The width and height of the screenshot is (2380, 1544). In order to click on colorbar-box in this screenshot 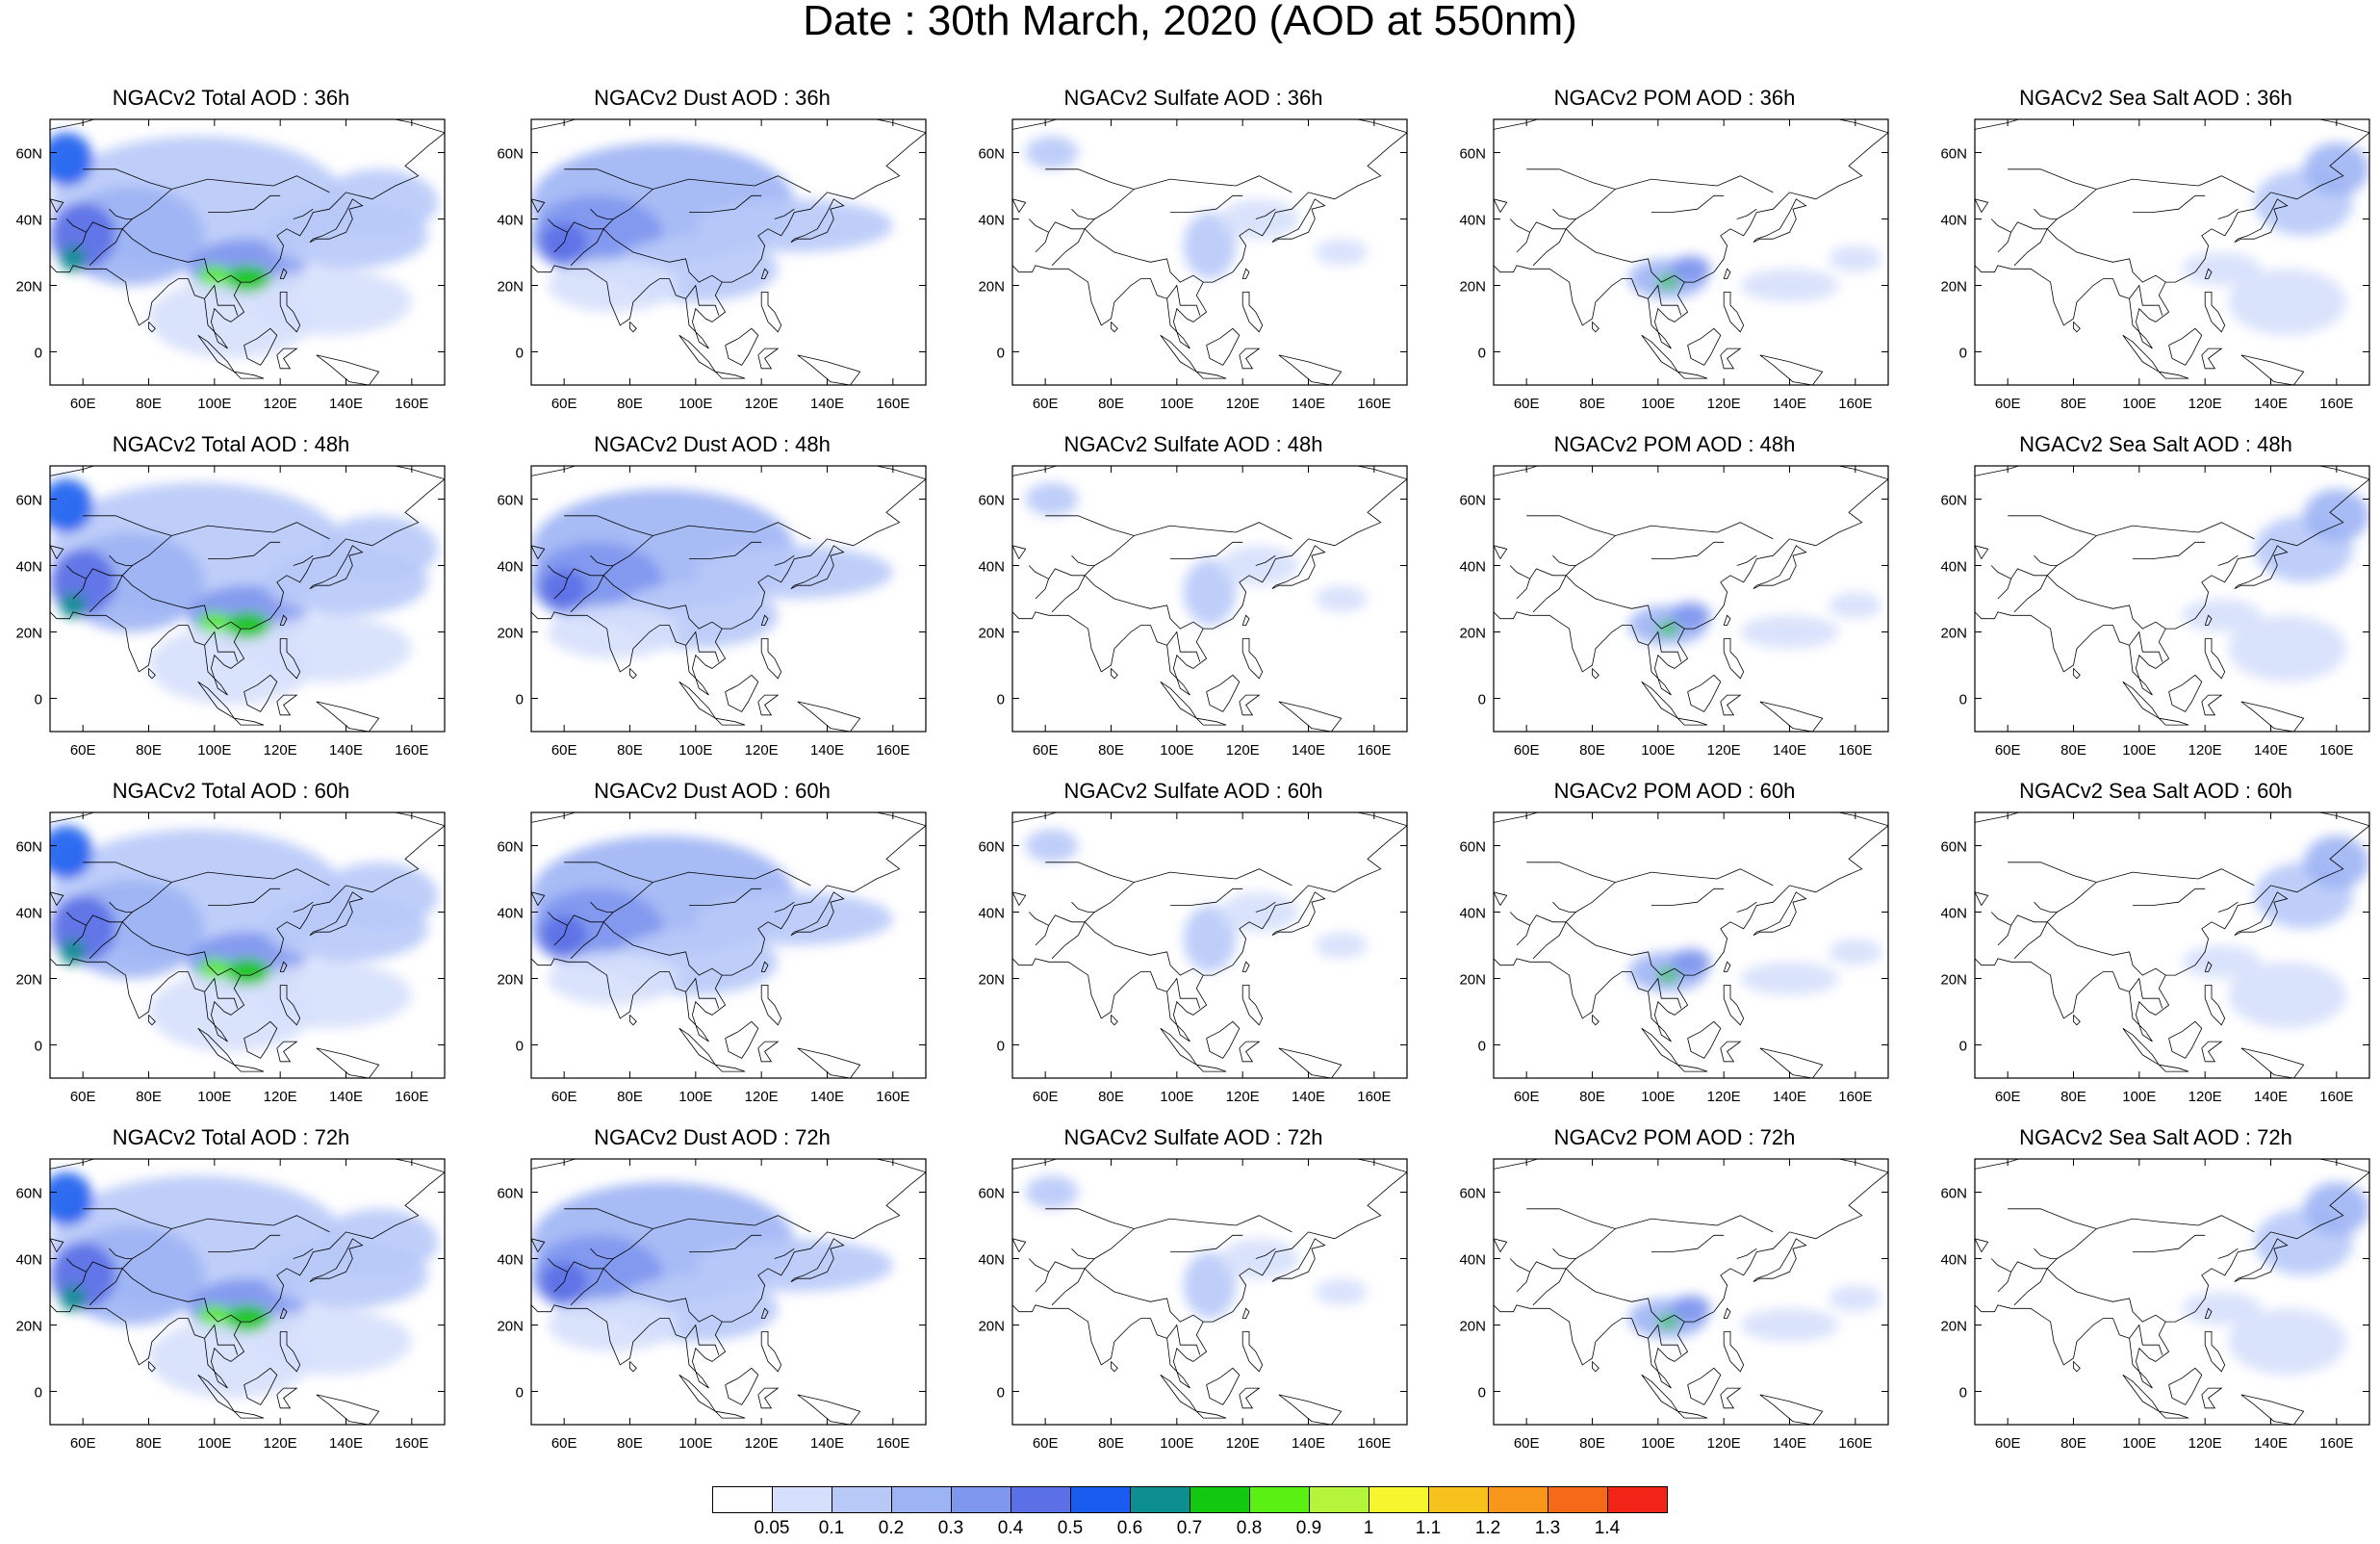, I will do `click(1339, 1499)`.